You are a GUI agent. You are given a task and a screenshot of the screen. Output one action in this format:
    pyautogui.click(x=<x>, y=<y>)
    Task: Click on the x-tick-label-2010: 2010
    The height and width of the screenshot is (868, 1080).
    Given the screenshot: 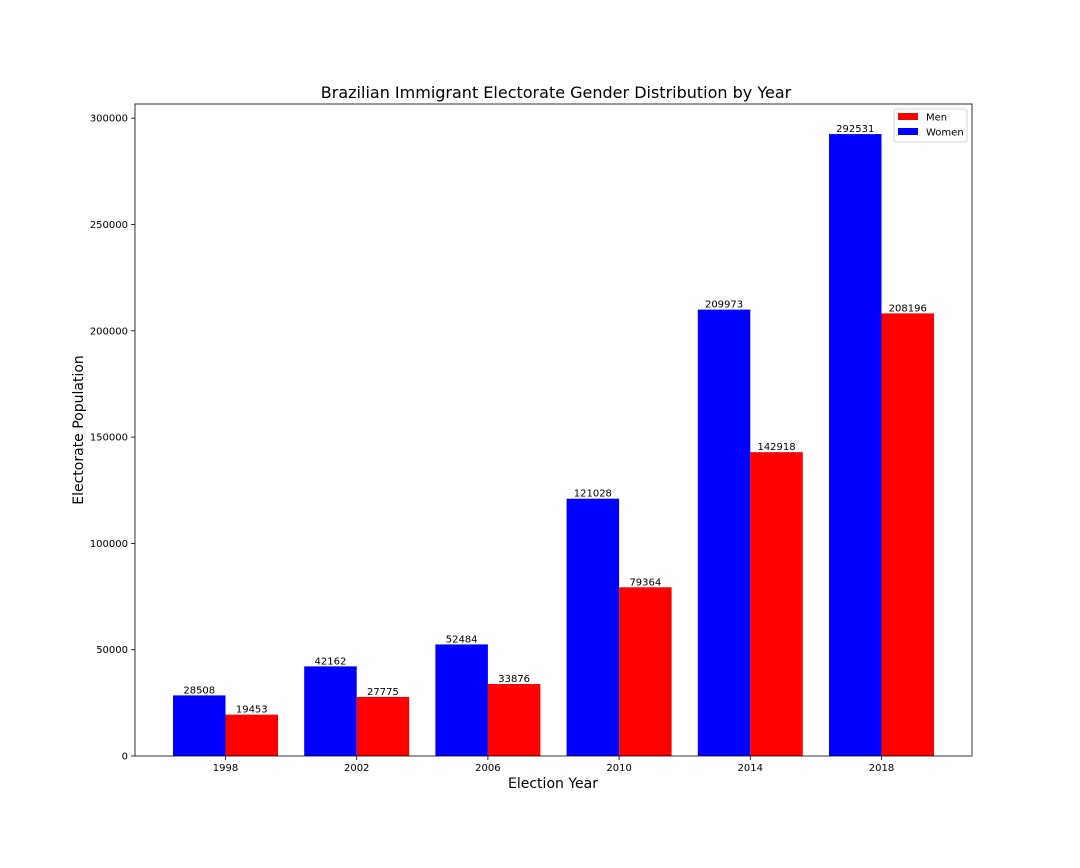 What is the action you would take?
    pyautogui.click(x=618, y=768)
    